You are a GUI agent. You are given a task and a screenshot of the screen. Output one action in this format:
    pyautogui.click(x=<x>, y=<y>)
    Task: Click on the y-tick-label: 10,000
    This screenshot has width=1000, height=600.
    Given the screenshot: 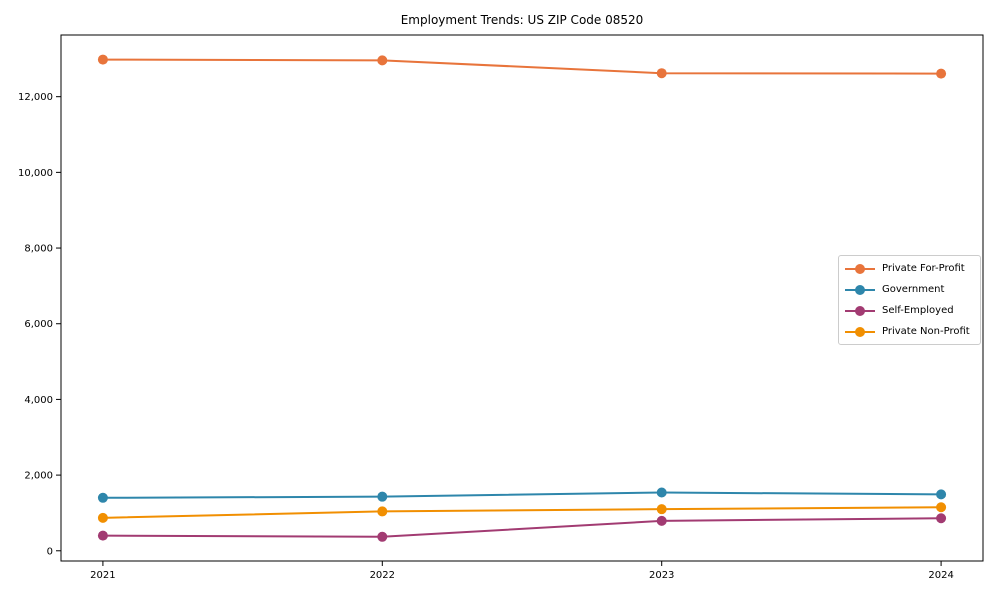 What is the action you would take?
    pyautogui.click(x=35, y=173)
    